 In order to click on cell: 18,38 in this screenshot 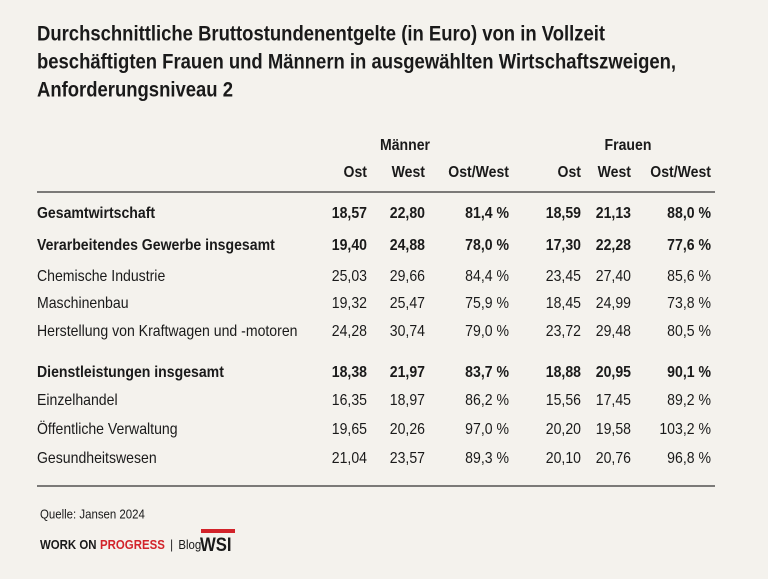, I will do `click(349, 372)`.